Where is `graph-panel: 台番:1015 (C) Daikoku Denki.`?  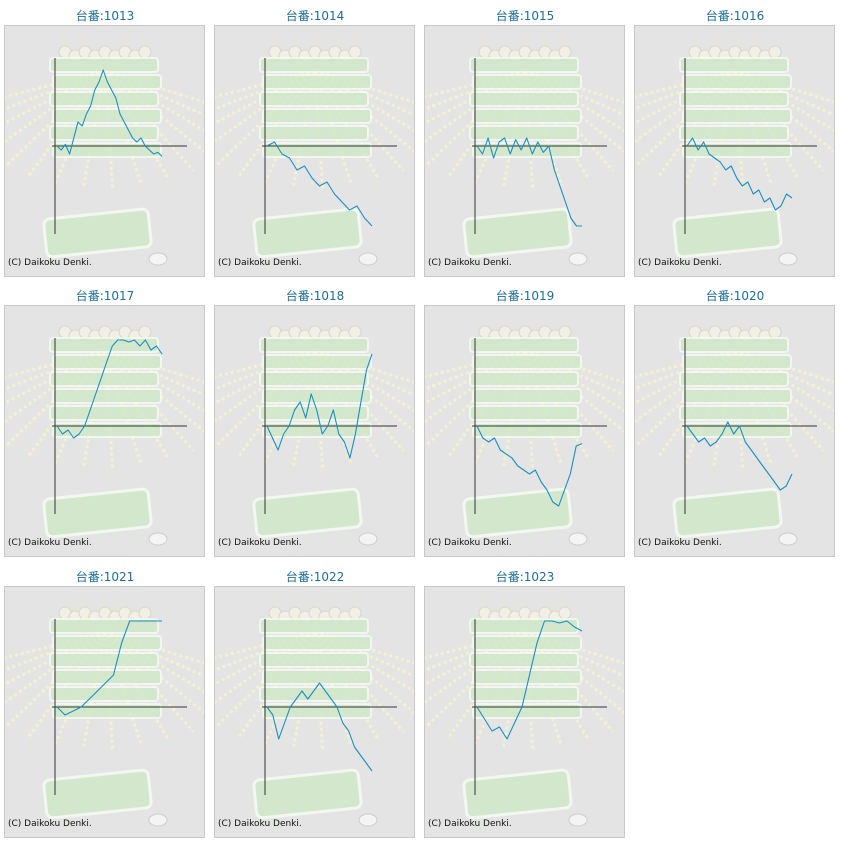
graph-panel: 台番:1015 (C) Daikoku Denki. is located at coordinates (525, 142).